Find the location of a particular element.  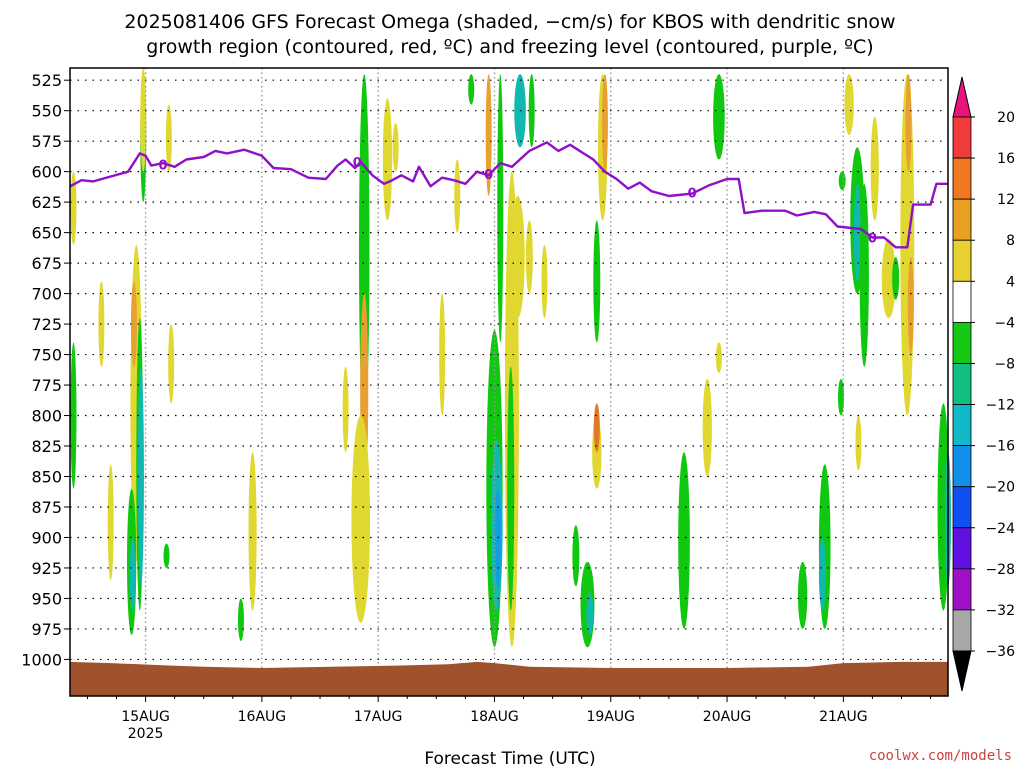

colorbar-label--32: −32 is located at coordinates (1000, 611).